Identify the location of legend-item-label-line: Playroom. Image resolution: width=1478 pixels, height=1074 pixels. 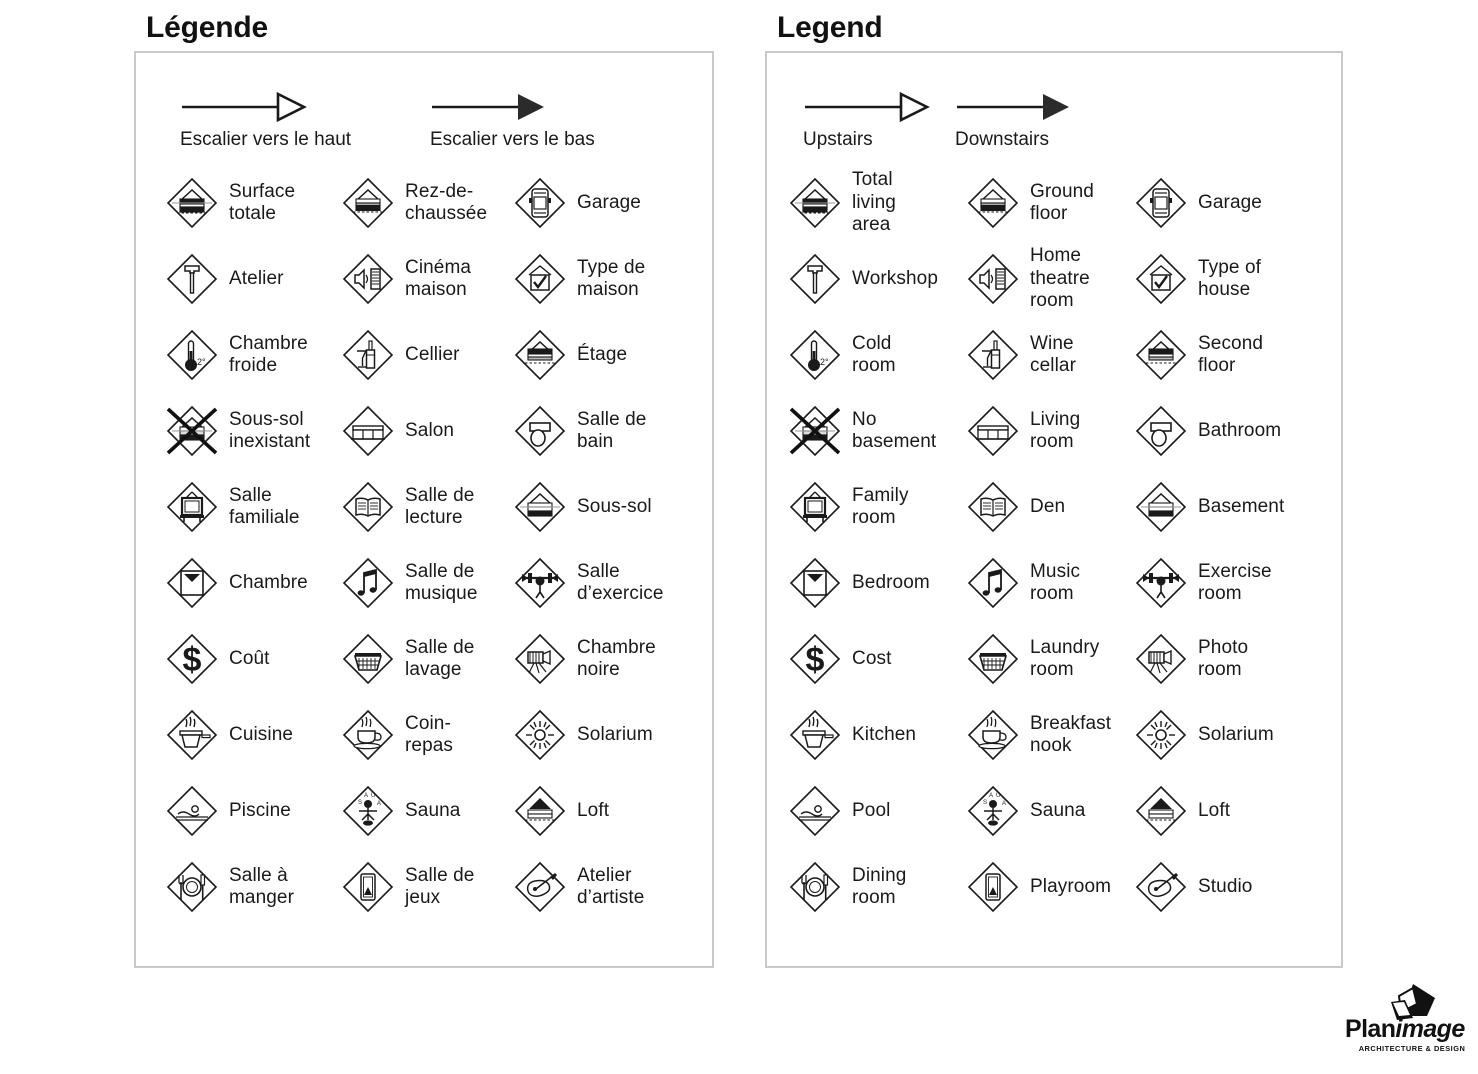
(1071, 886).